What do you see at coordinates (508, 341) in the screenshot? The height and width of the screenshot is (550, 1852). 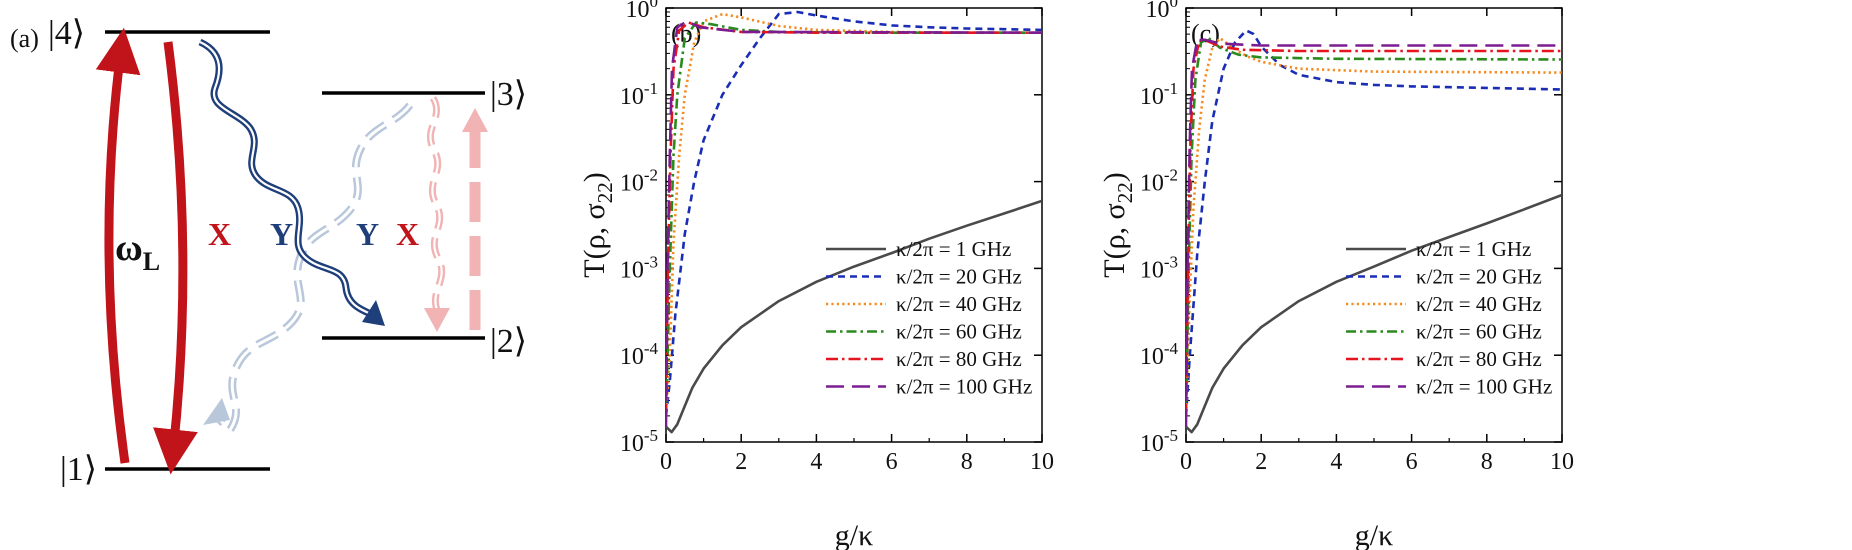 I see `level-2-label: |2⟩` at bounding box center [508, 341].